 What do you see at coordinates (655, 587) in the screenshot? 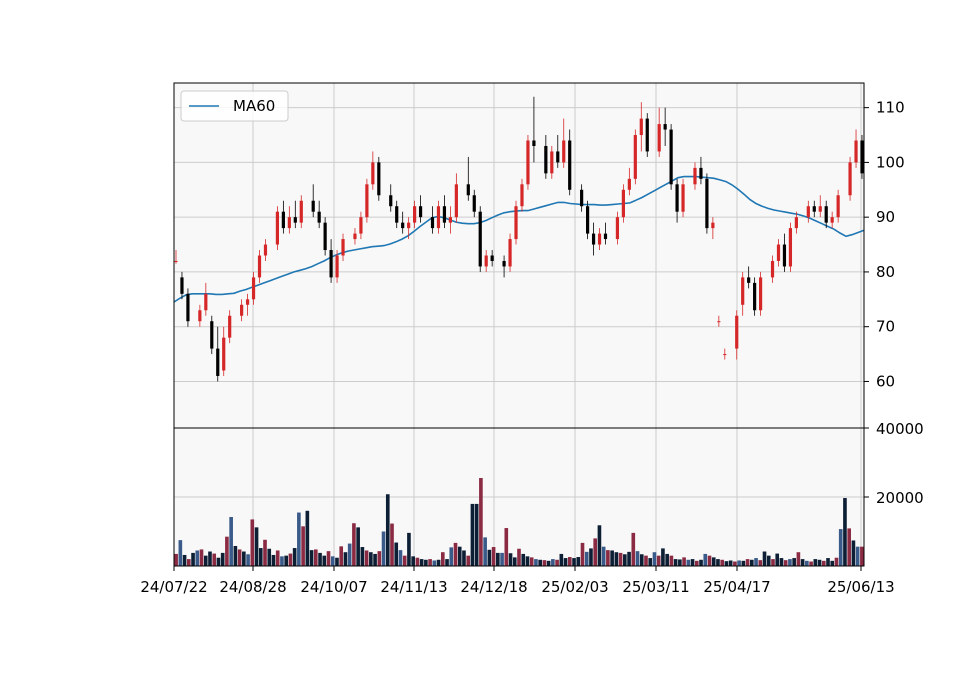
I see `x-tick-label: 25/03/11` at bounding box center [655, 587].